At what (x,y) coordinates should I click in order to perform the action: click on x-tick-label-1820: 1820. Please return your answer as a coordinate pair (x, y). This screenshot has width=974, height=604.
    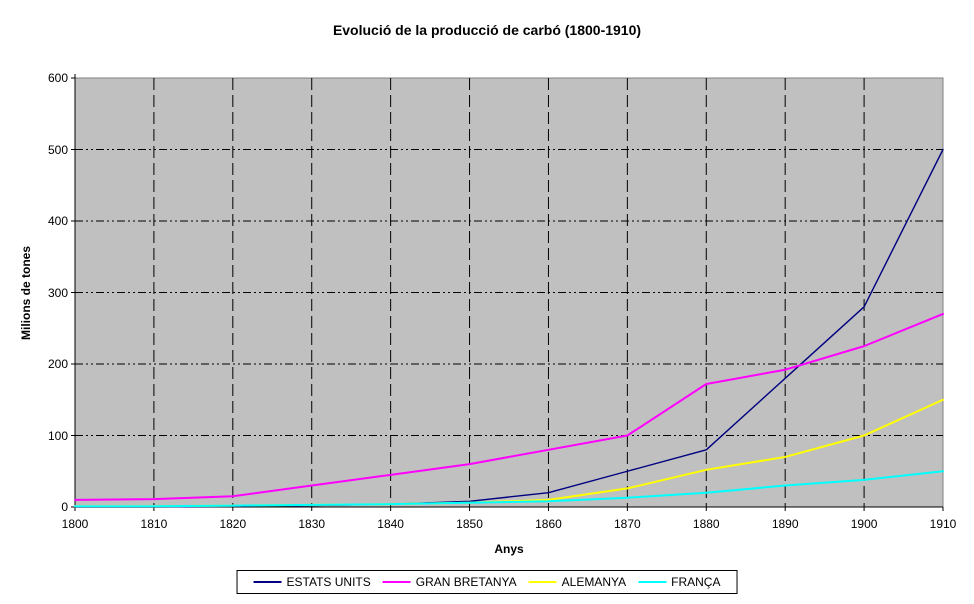
    Looking at the image, I should click on (233, 524).